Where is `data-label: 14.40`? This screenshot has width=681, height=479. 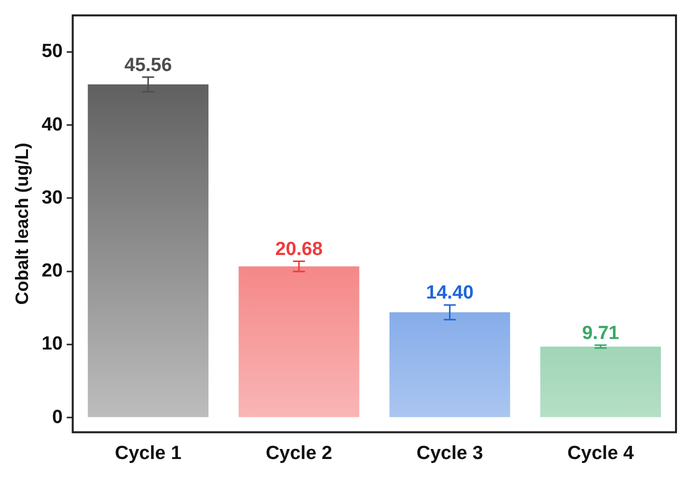 data-label: 14.40 is located at coordinates (450, 293).